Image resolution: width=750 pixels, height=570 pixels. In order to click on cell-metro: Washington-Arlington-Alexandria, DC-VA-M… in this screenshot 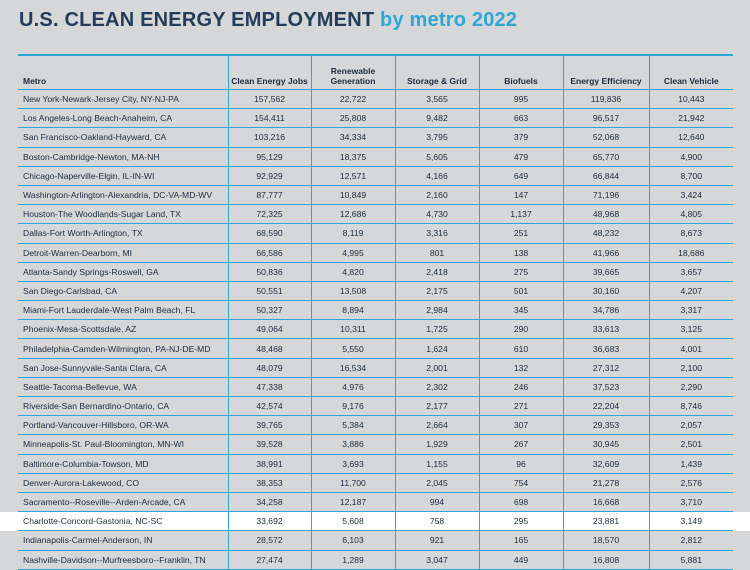, I will do `click(123, 195)`.